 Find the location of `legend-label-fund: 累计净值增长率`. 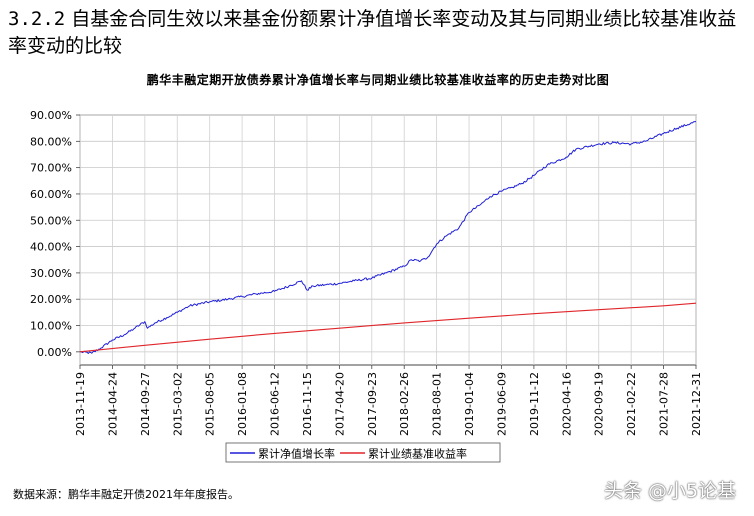

legend-label-fund: 累计净值增长率 is located at coordinates (296, 454).